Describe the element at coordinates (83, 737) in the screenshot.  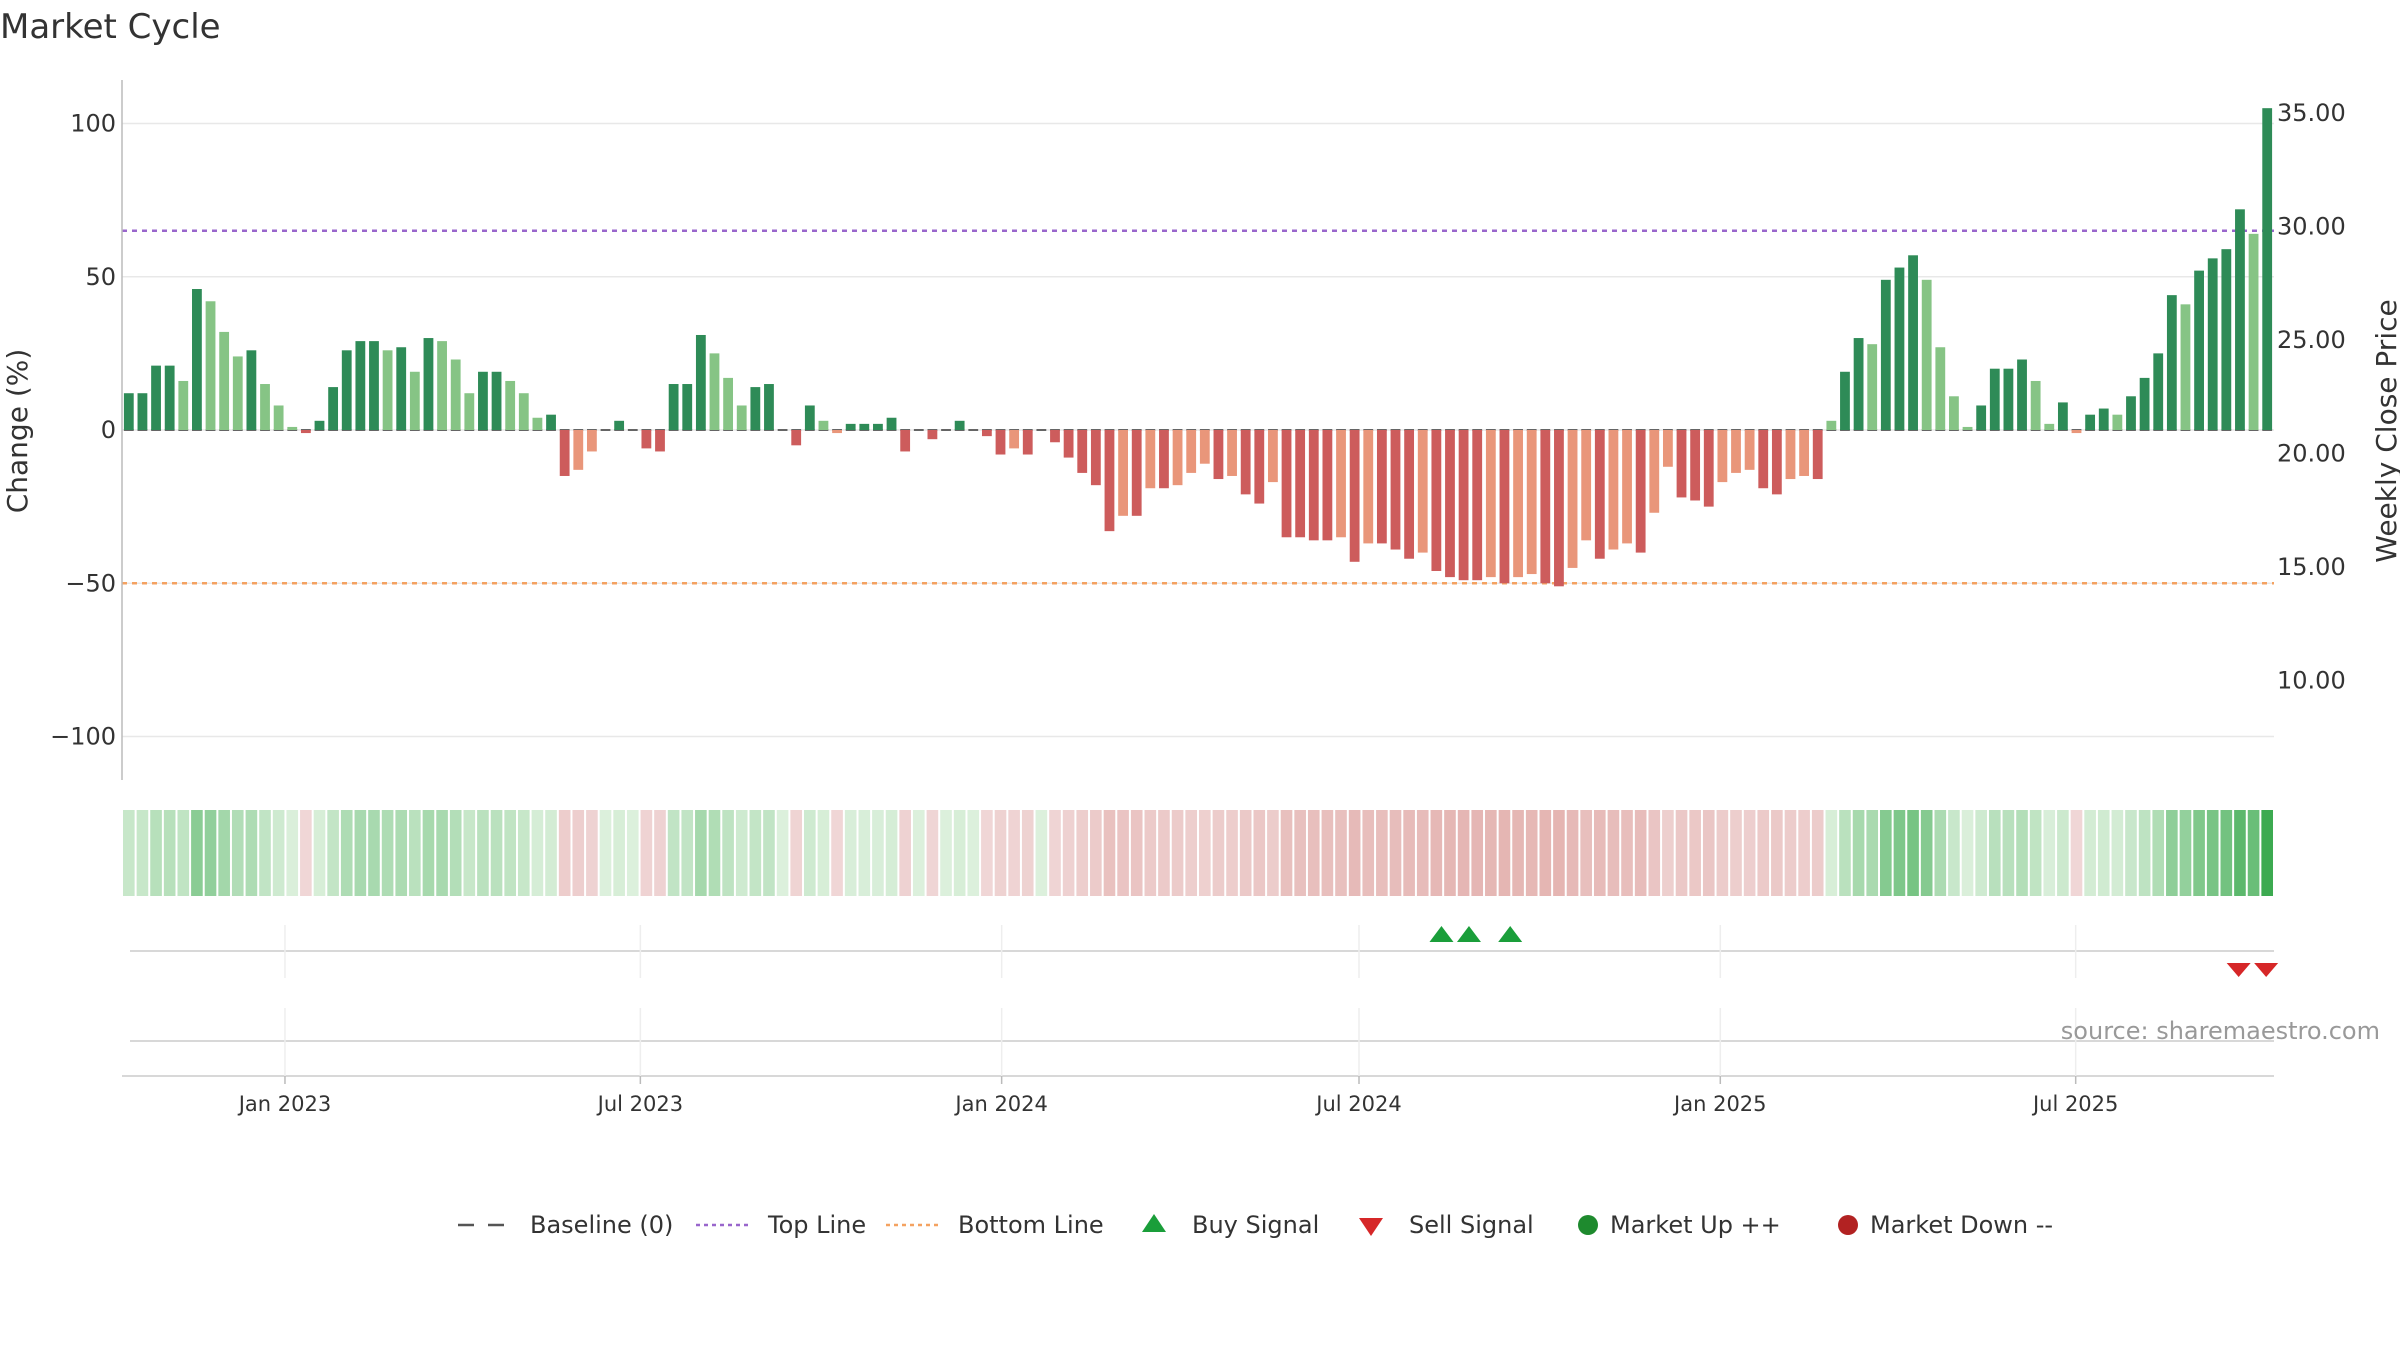
I see `left-tick-label: −100` at that location.